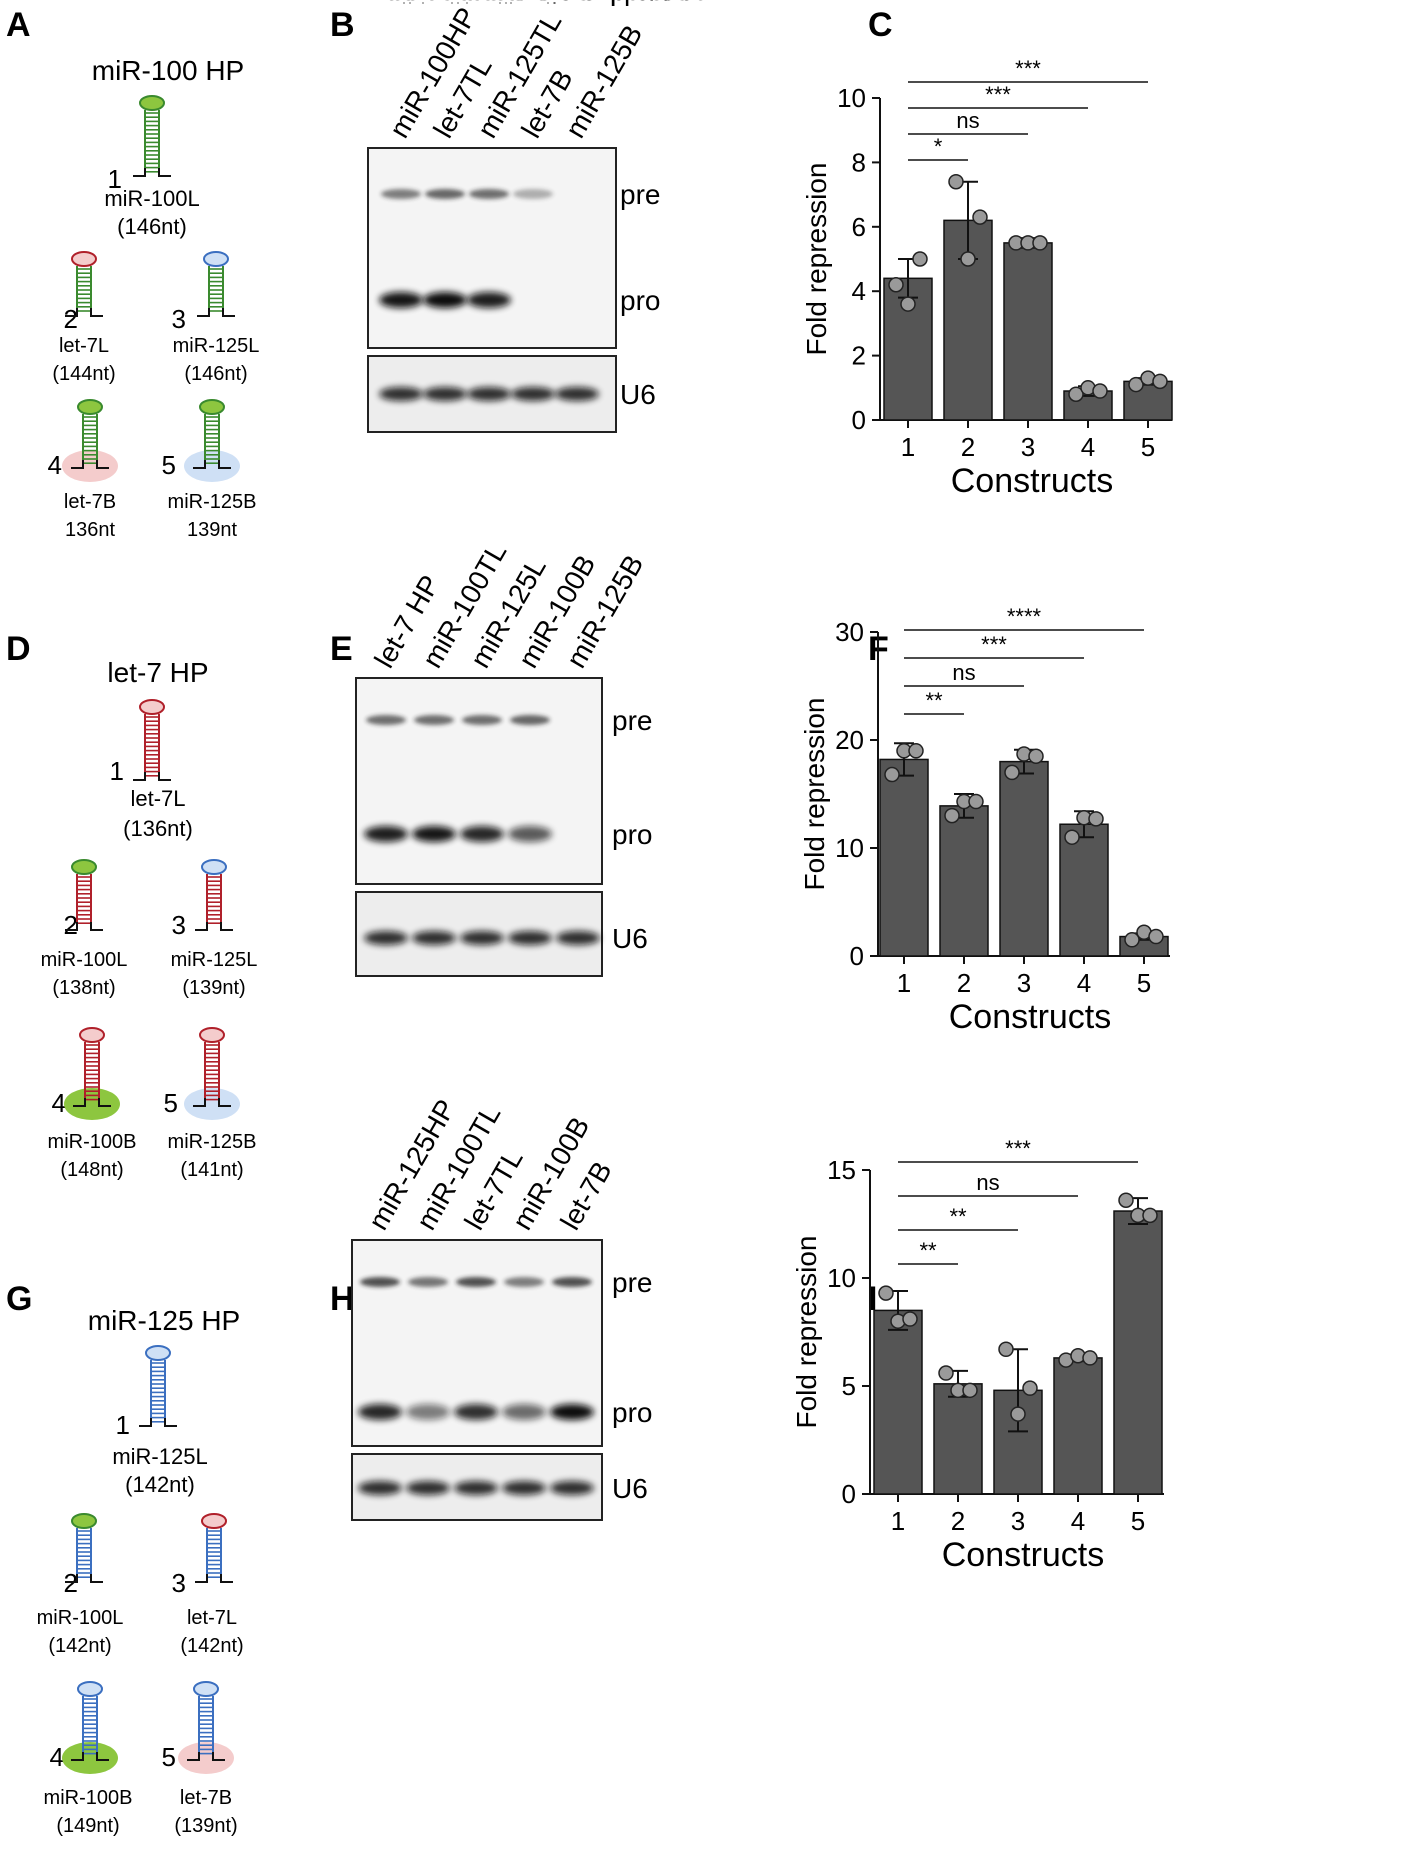 The width and height of the screenshot is (1422, 1870). I want to click on construct-name: miR-100B, so click(88, 1798).